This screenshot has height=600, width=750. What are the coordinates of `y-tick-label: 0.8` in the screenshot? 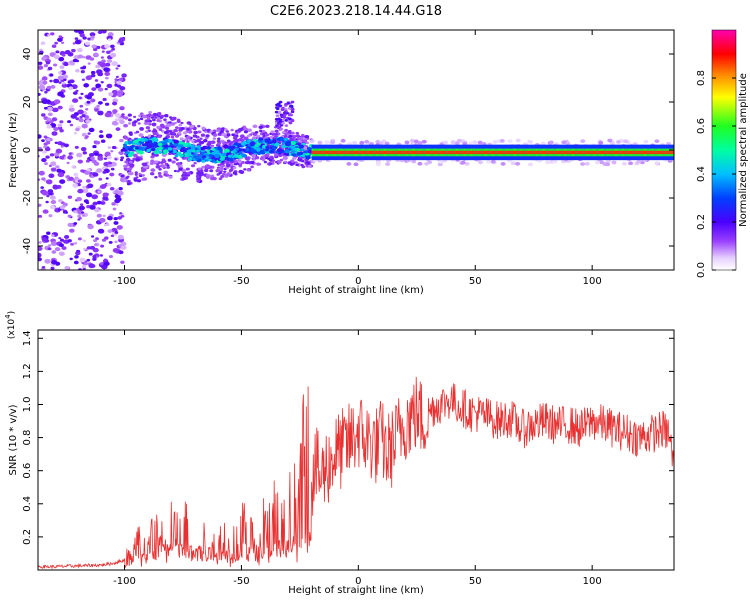 It's located at (27, 438).